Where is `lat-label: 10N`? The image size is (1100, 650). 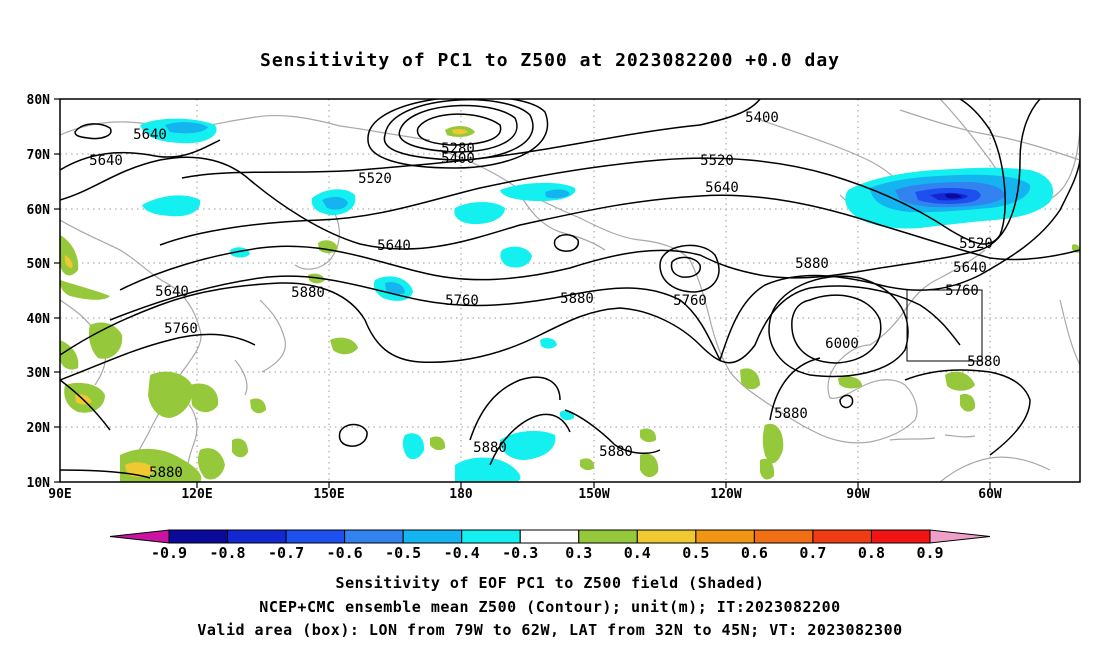
lat-label: 10N is located at coordinates (39, 483).